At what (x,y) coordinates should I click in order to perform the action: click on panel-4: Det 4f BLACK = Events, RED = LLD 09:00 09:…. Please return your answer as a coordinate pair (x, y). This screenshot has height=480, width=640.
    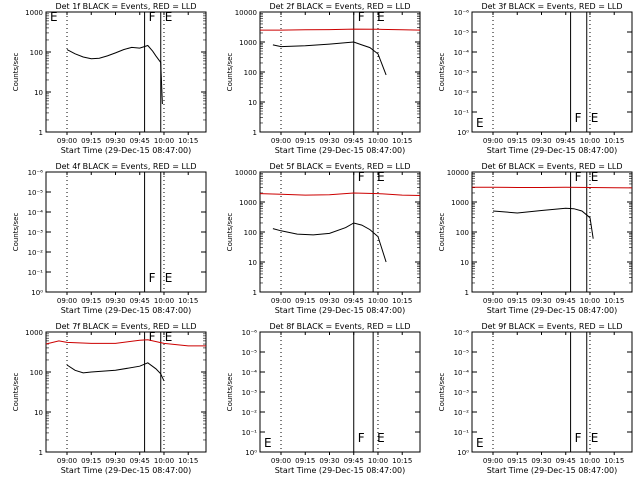
    Looking at the image, I should click on (109, 238).